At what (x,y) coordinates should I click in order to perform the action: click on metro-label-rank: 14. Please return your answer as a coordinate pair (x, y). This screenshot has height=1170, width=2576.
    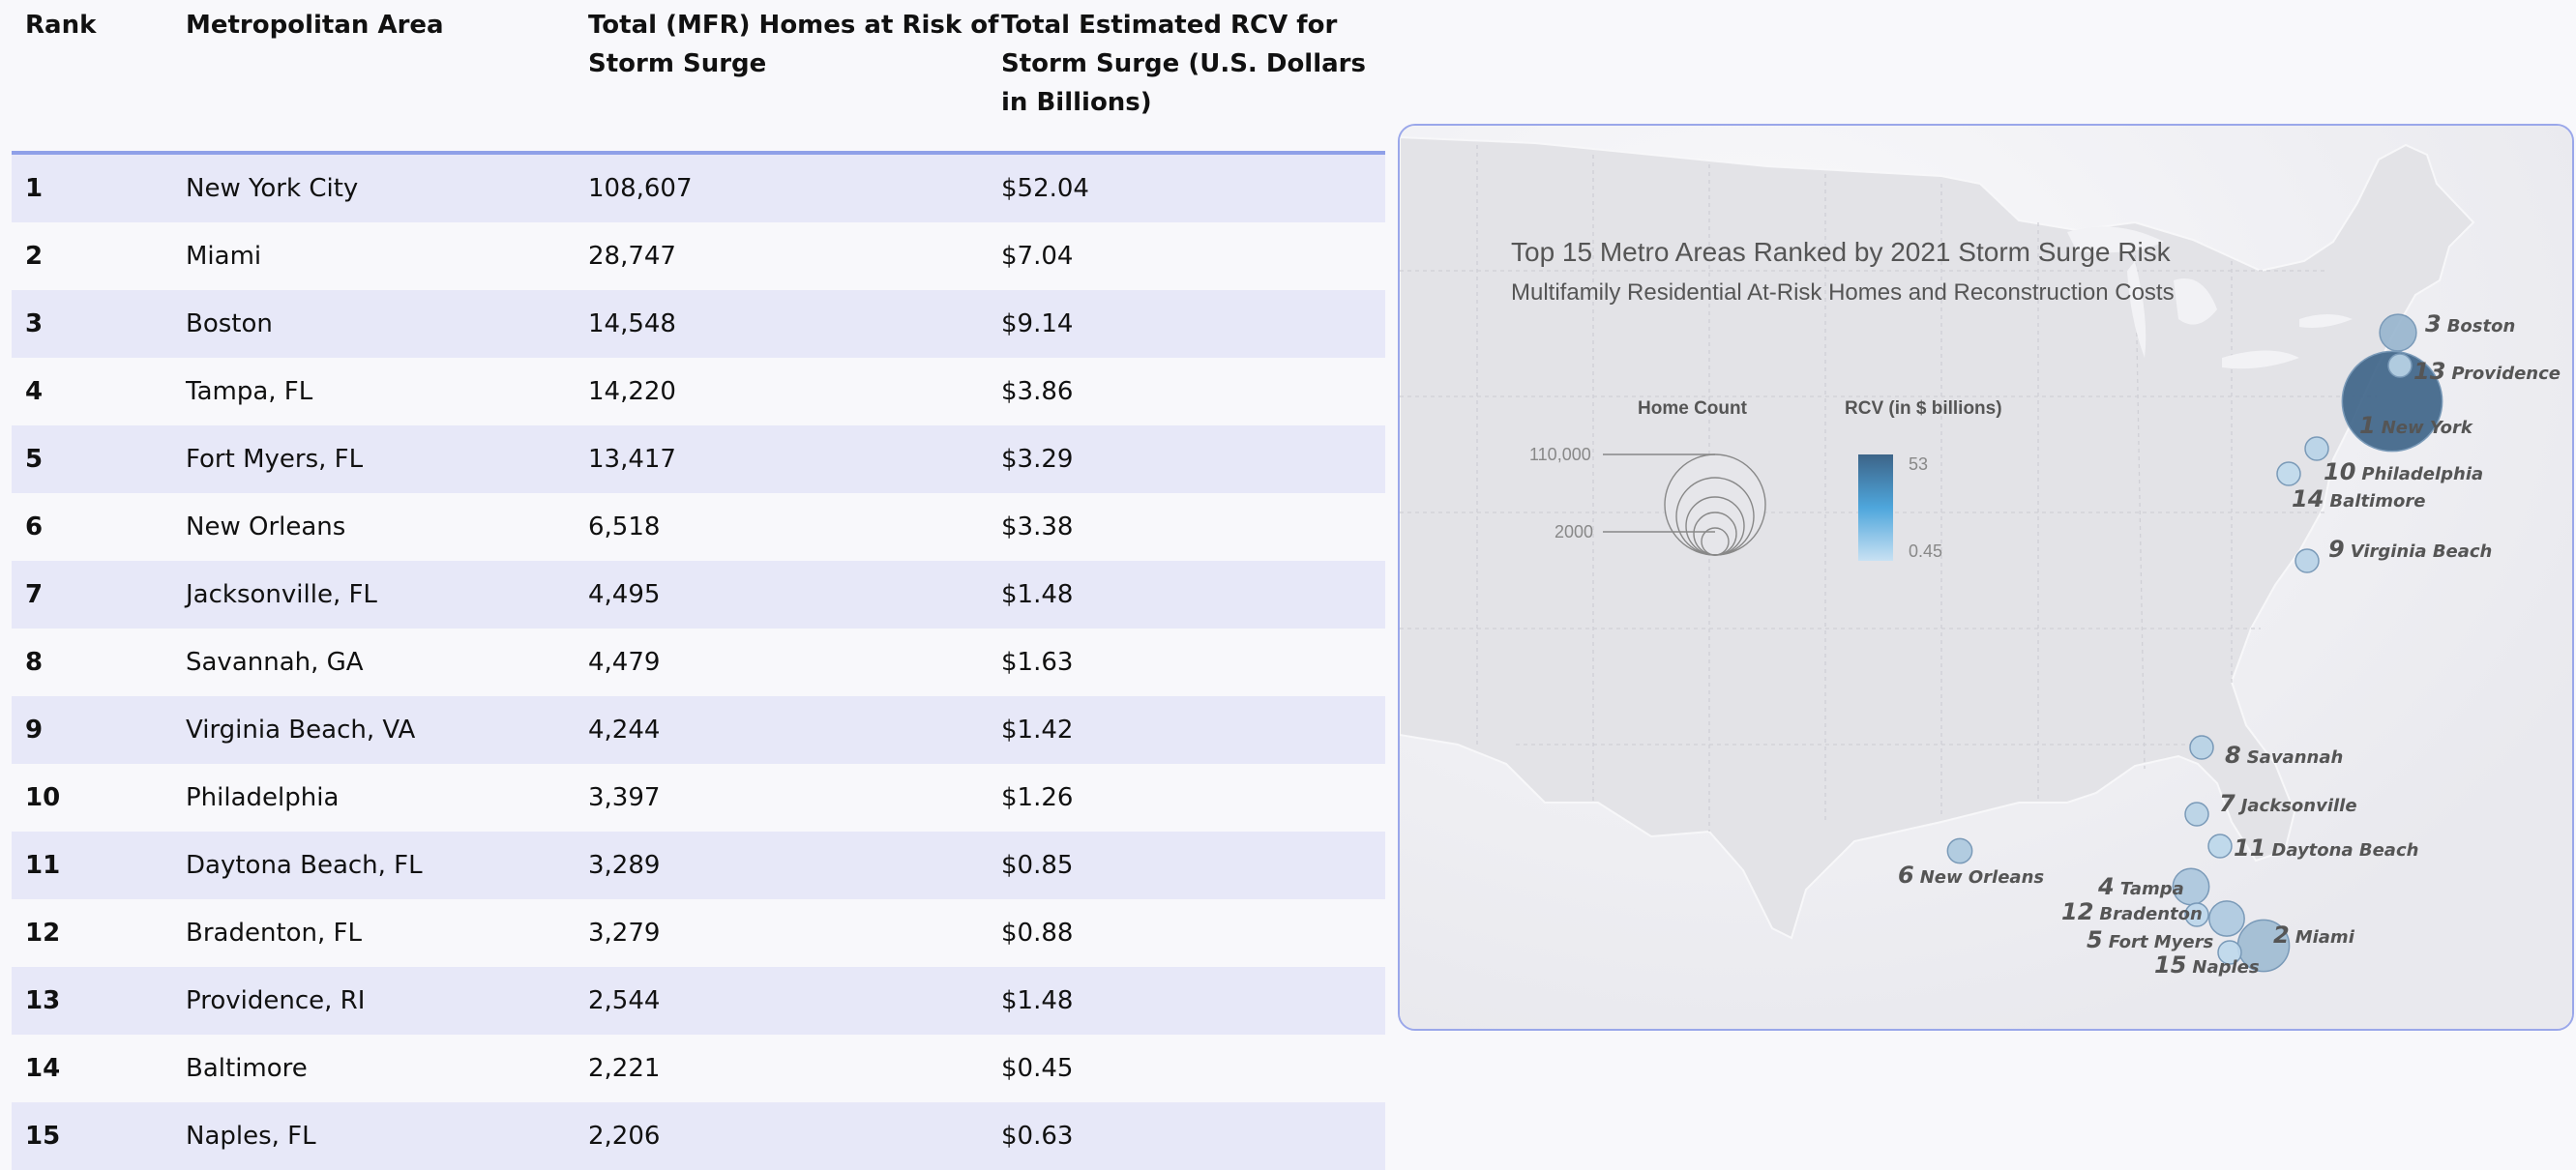
    Looking at the image, I should click on (2308, 499).